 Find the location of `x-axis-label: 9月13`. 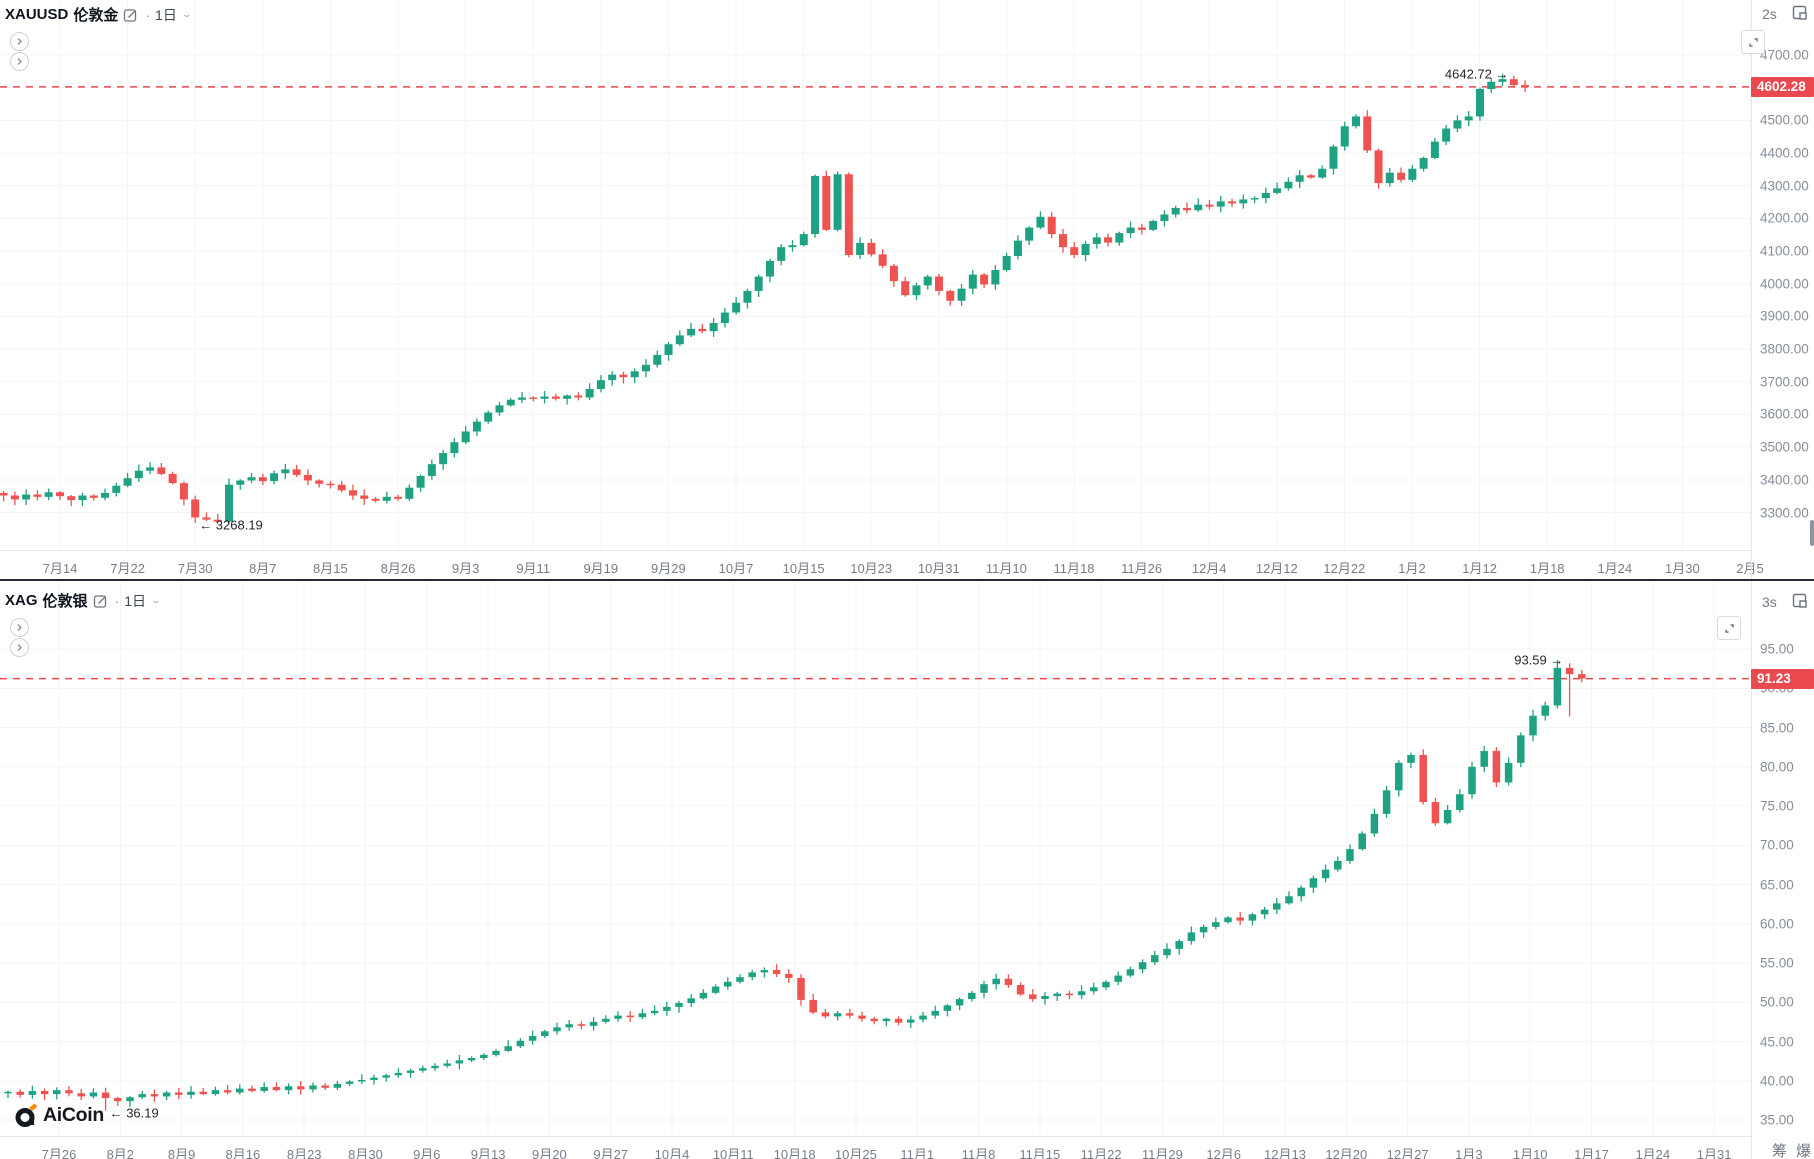

x-axis-label: 9月13 is located at coordinates (488, 1153).